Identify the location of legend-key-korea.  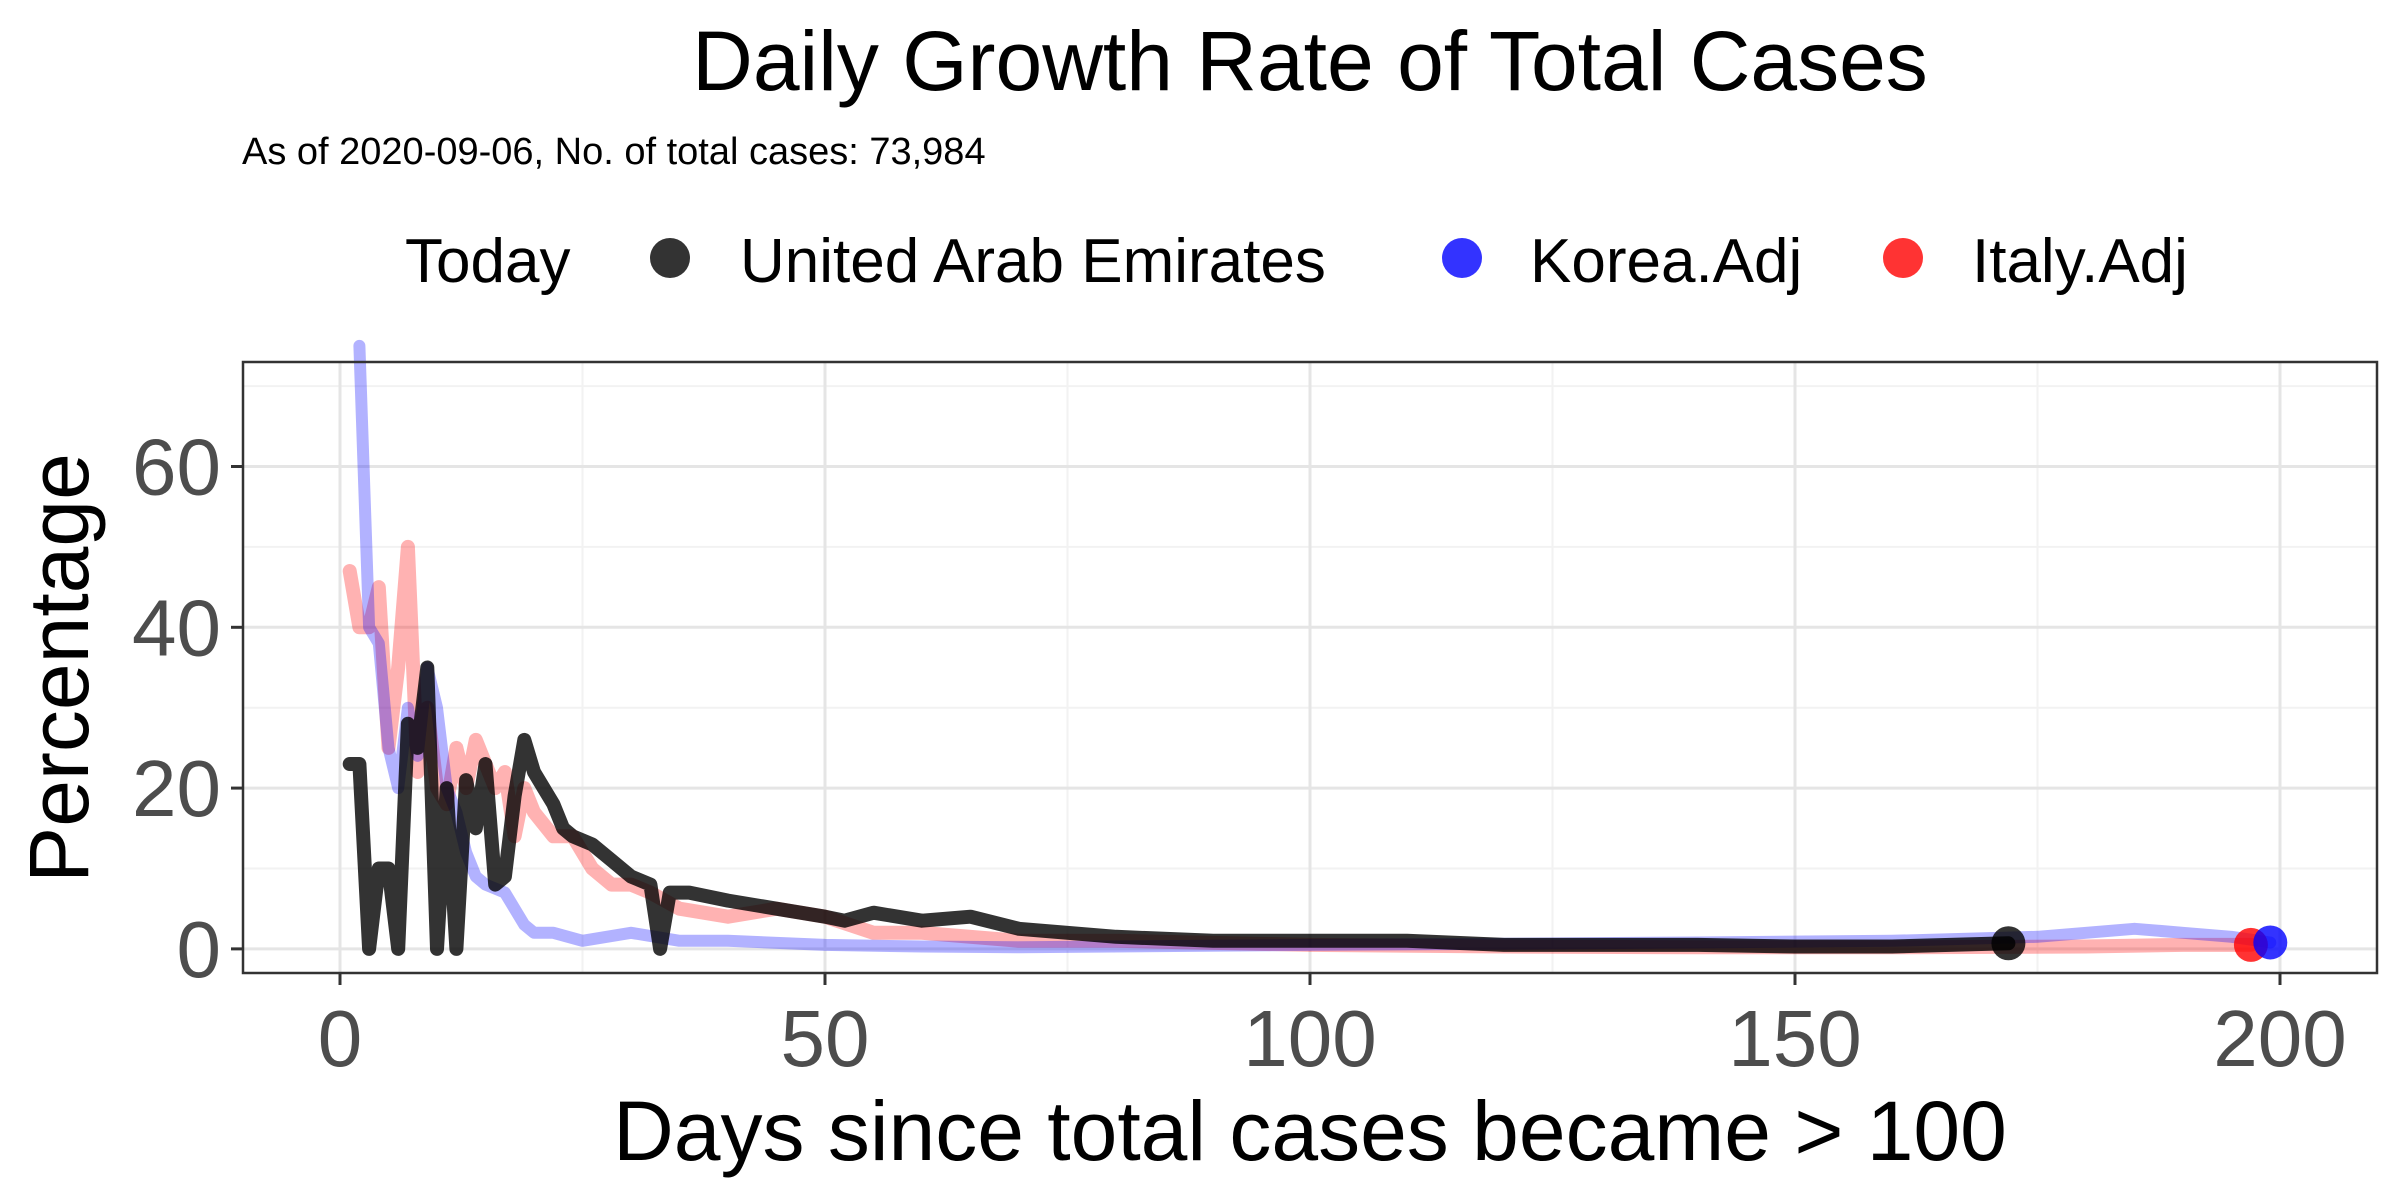
(1462, 258).